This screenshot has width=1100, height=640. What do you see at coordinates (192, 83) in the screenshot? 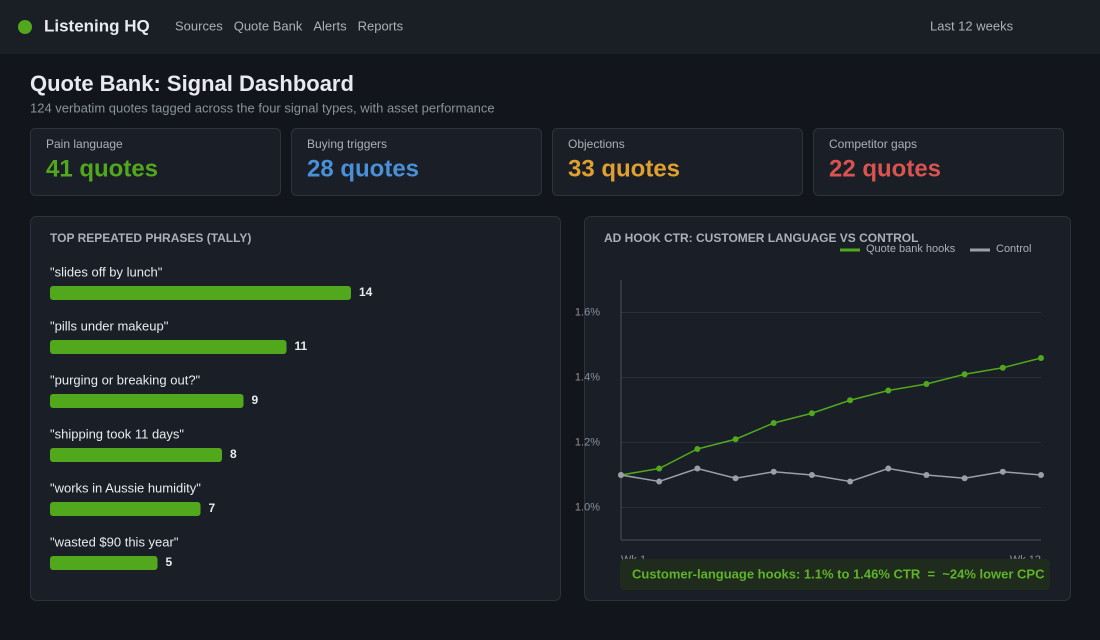
I see `page-title: Quote Bank: Signal Dashboard` at bounding box center [192, 83].